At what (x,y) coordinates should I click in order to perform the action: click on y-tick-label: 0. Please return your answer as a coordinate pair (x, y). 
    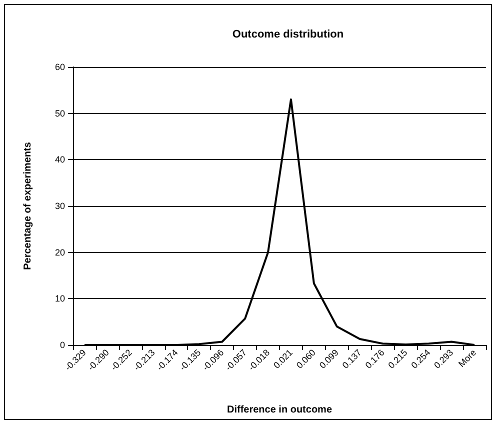
    Looking at the image, I should click on (62, 345).